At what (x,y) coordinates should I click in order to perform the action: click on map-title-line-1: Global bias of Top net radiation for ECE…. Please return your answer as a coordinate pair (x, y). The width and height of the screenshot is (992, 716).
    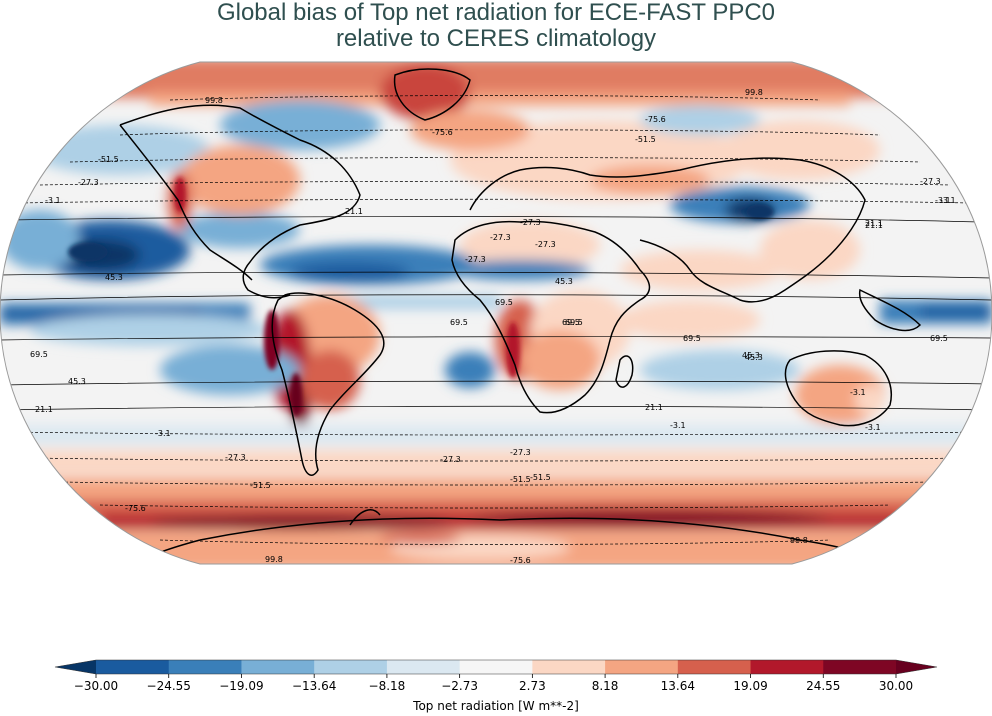
    Looking at the image, I should click on (496, 13).